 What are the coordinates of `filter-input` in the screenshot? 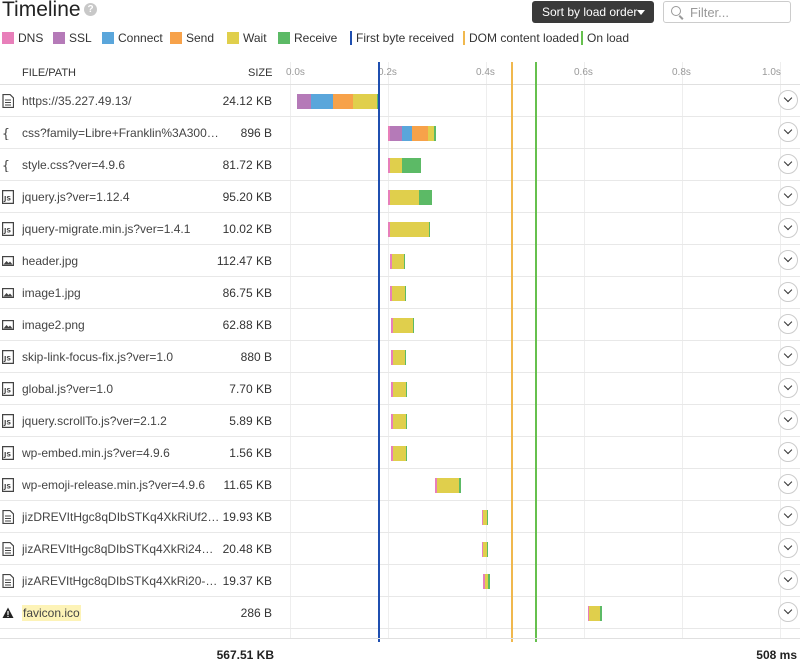 It's located at (738, 12).